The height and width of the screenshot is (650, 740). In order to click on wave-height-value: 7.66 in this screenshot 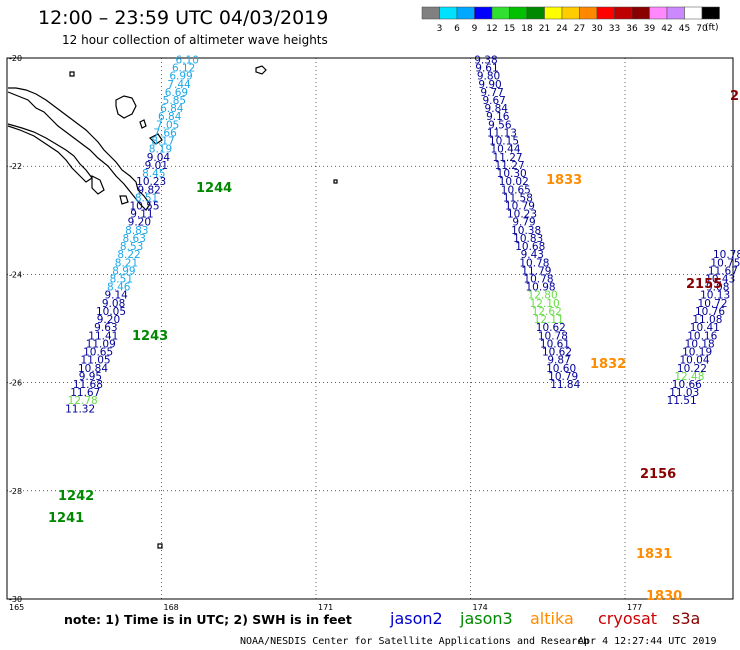, I will do `click(165, 133)`.